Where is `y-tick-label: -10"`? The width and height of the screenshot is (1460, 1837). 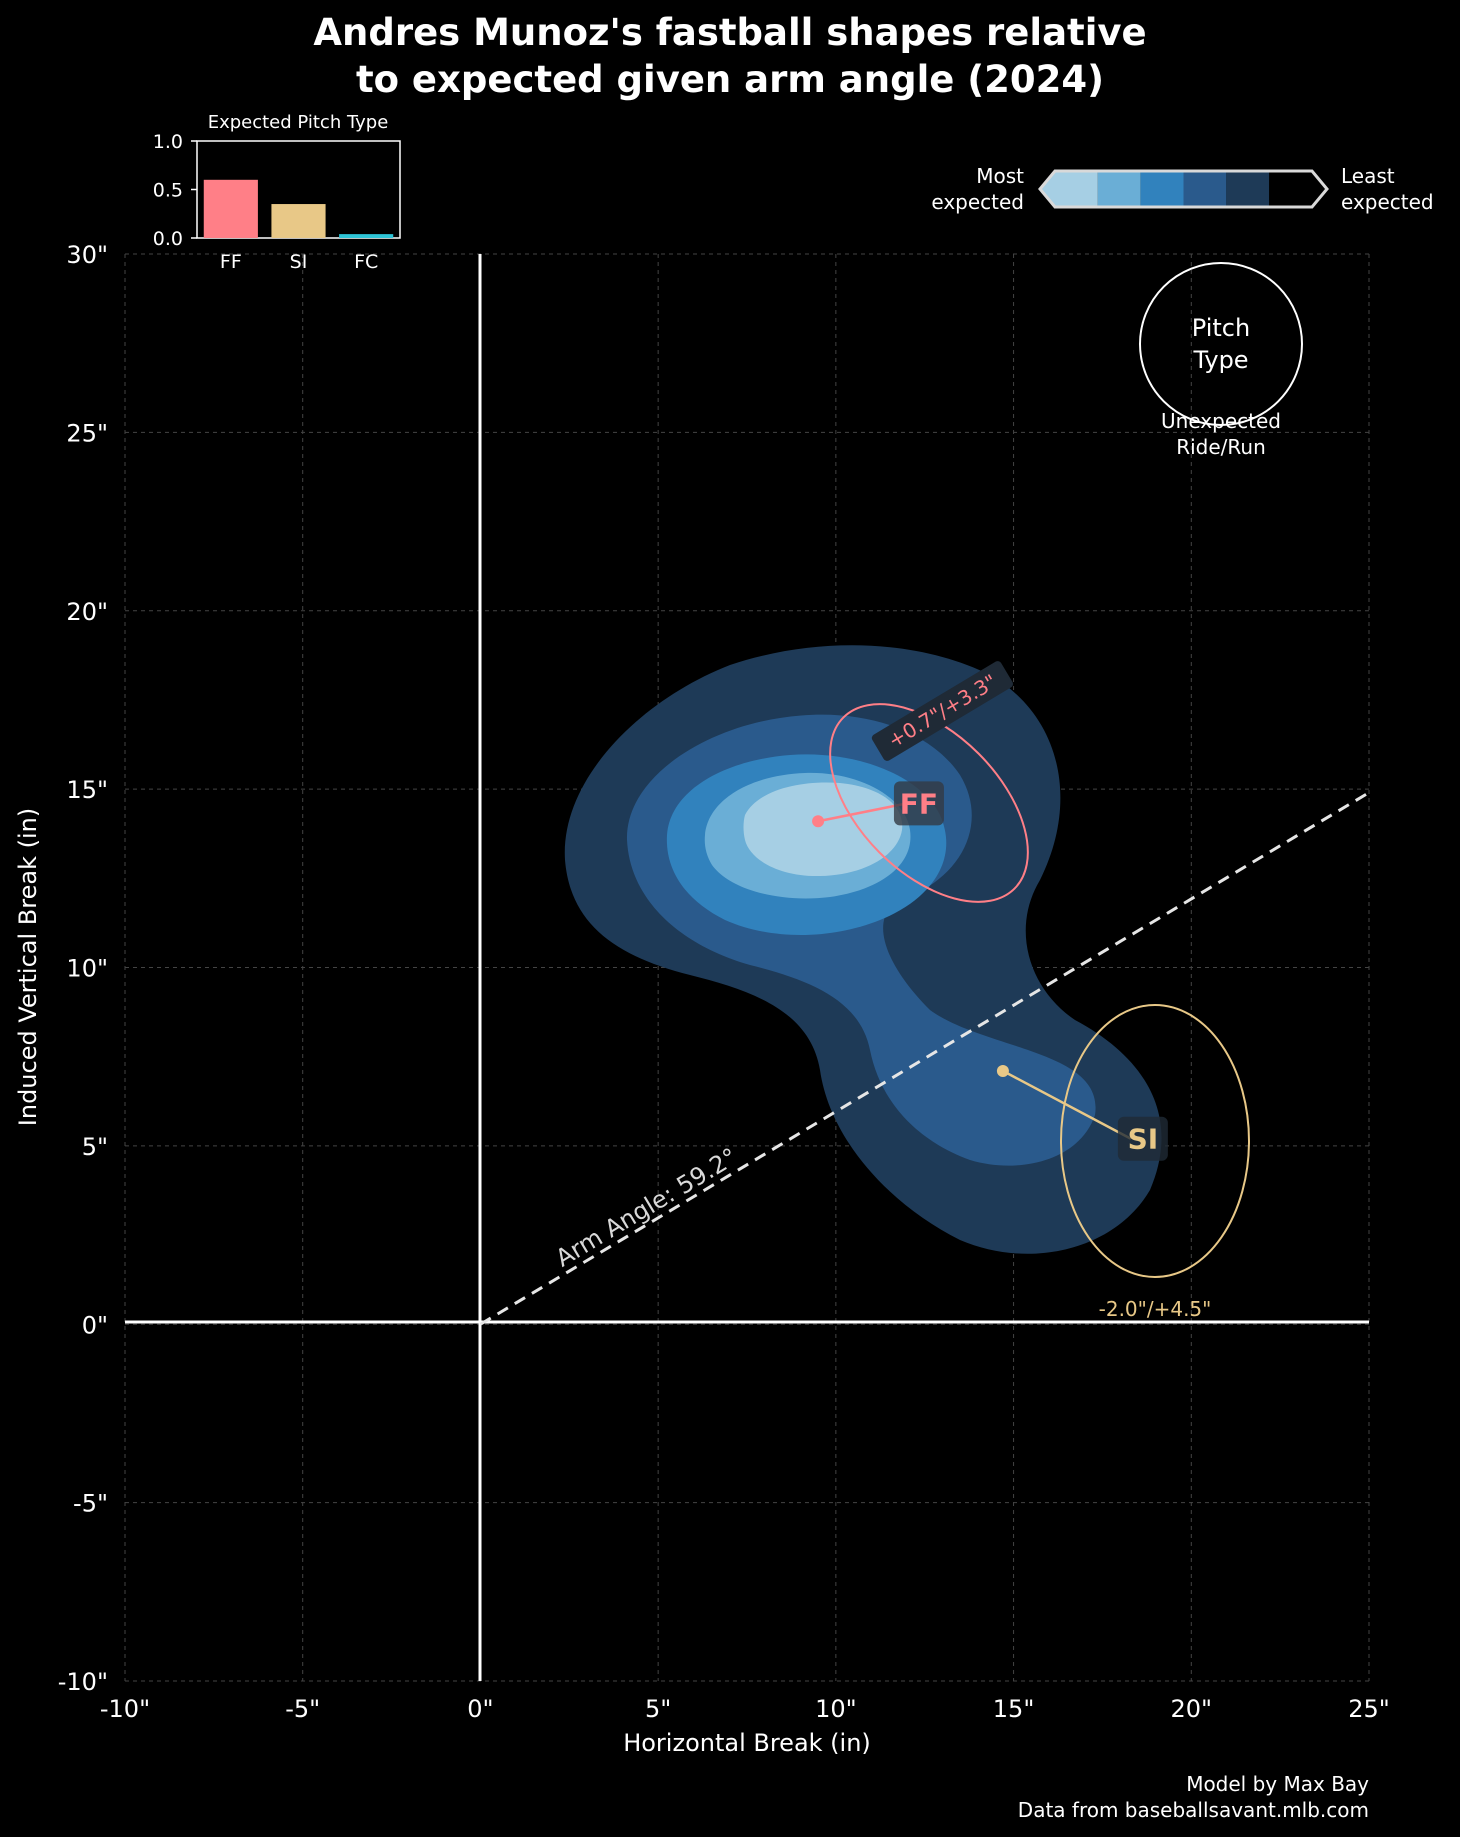 y-tick-label: -10" is located at coordinates (83, 1682).